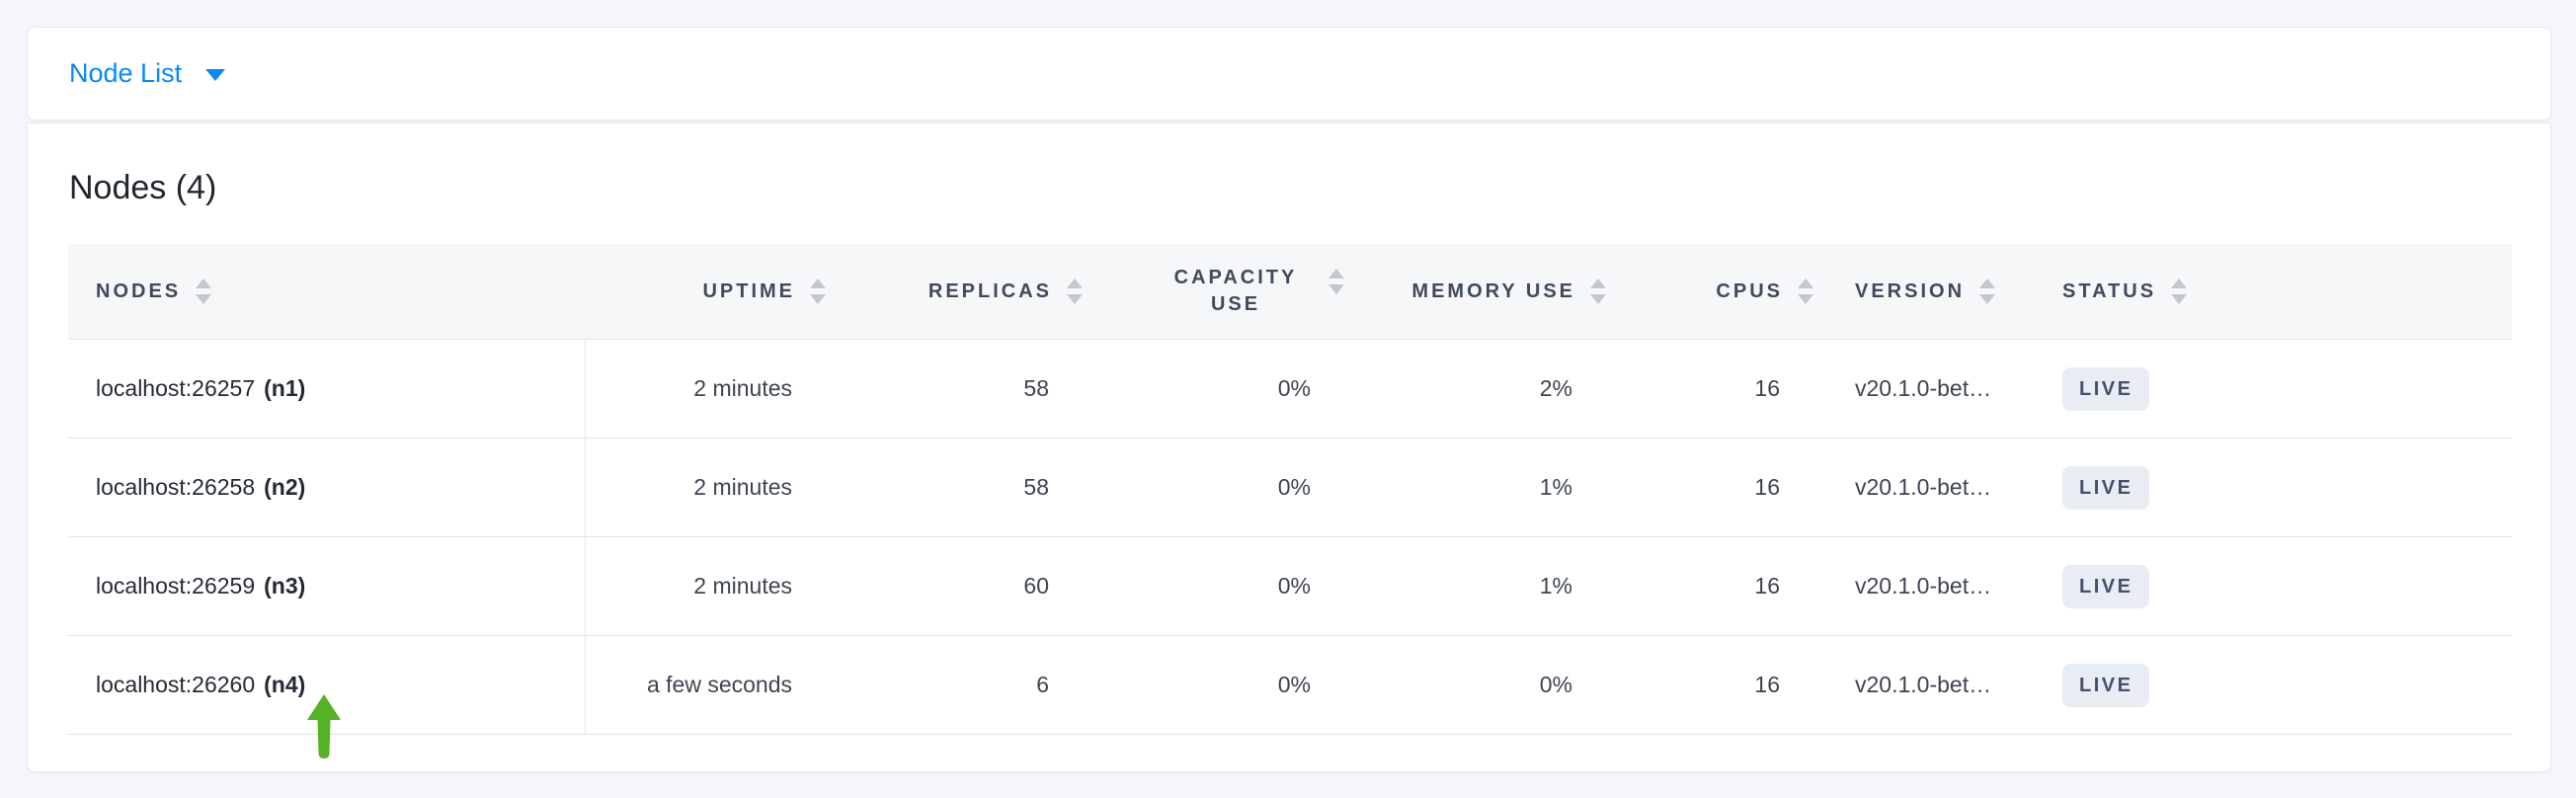 Image resolution: width=2576 pixels, height=798 pixels. What do you see at coordinates (327, 487) in the screenshot?
I see `node-cell: localhost:26258 (n2)` at bounding box center [327, 487].